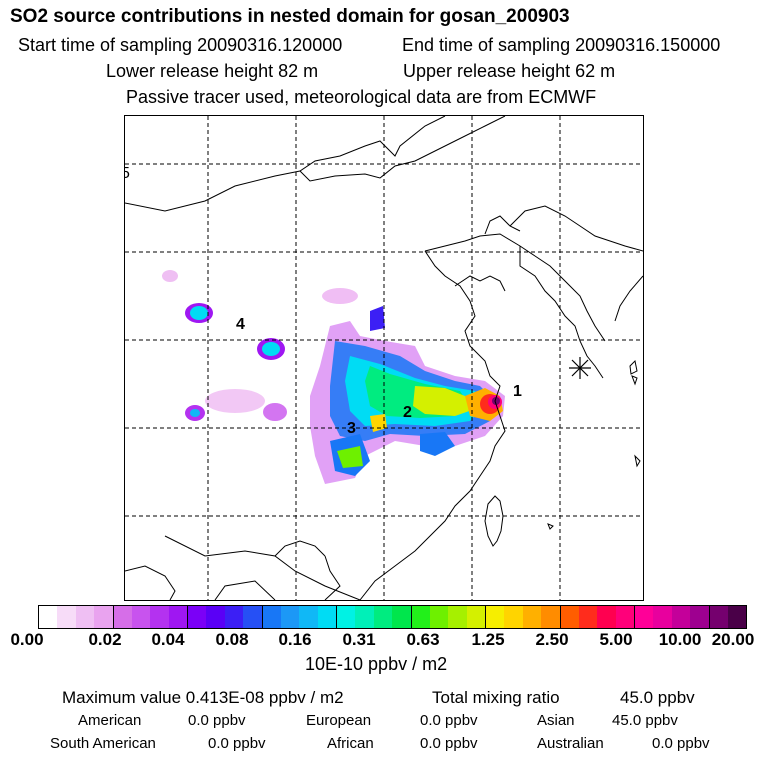 This screenshot has height=768, width=768. Describe the element at coordinates (488, 639) in the screenshot. I see `colorbar-tick: 1.25` at that location.